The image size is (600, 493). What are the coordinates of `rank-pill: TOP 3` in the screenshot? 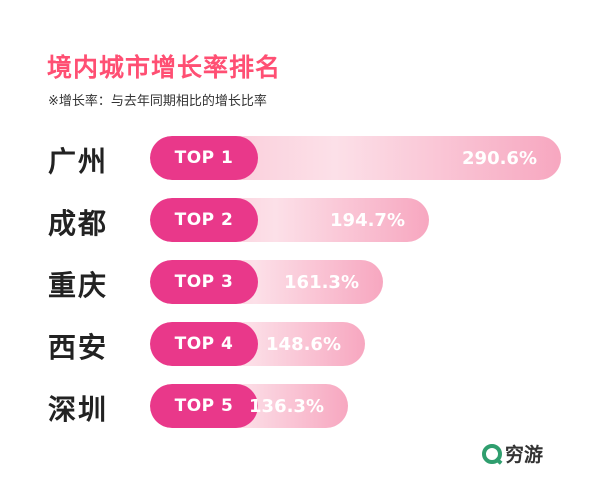 It's located at (204, 282).